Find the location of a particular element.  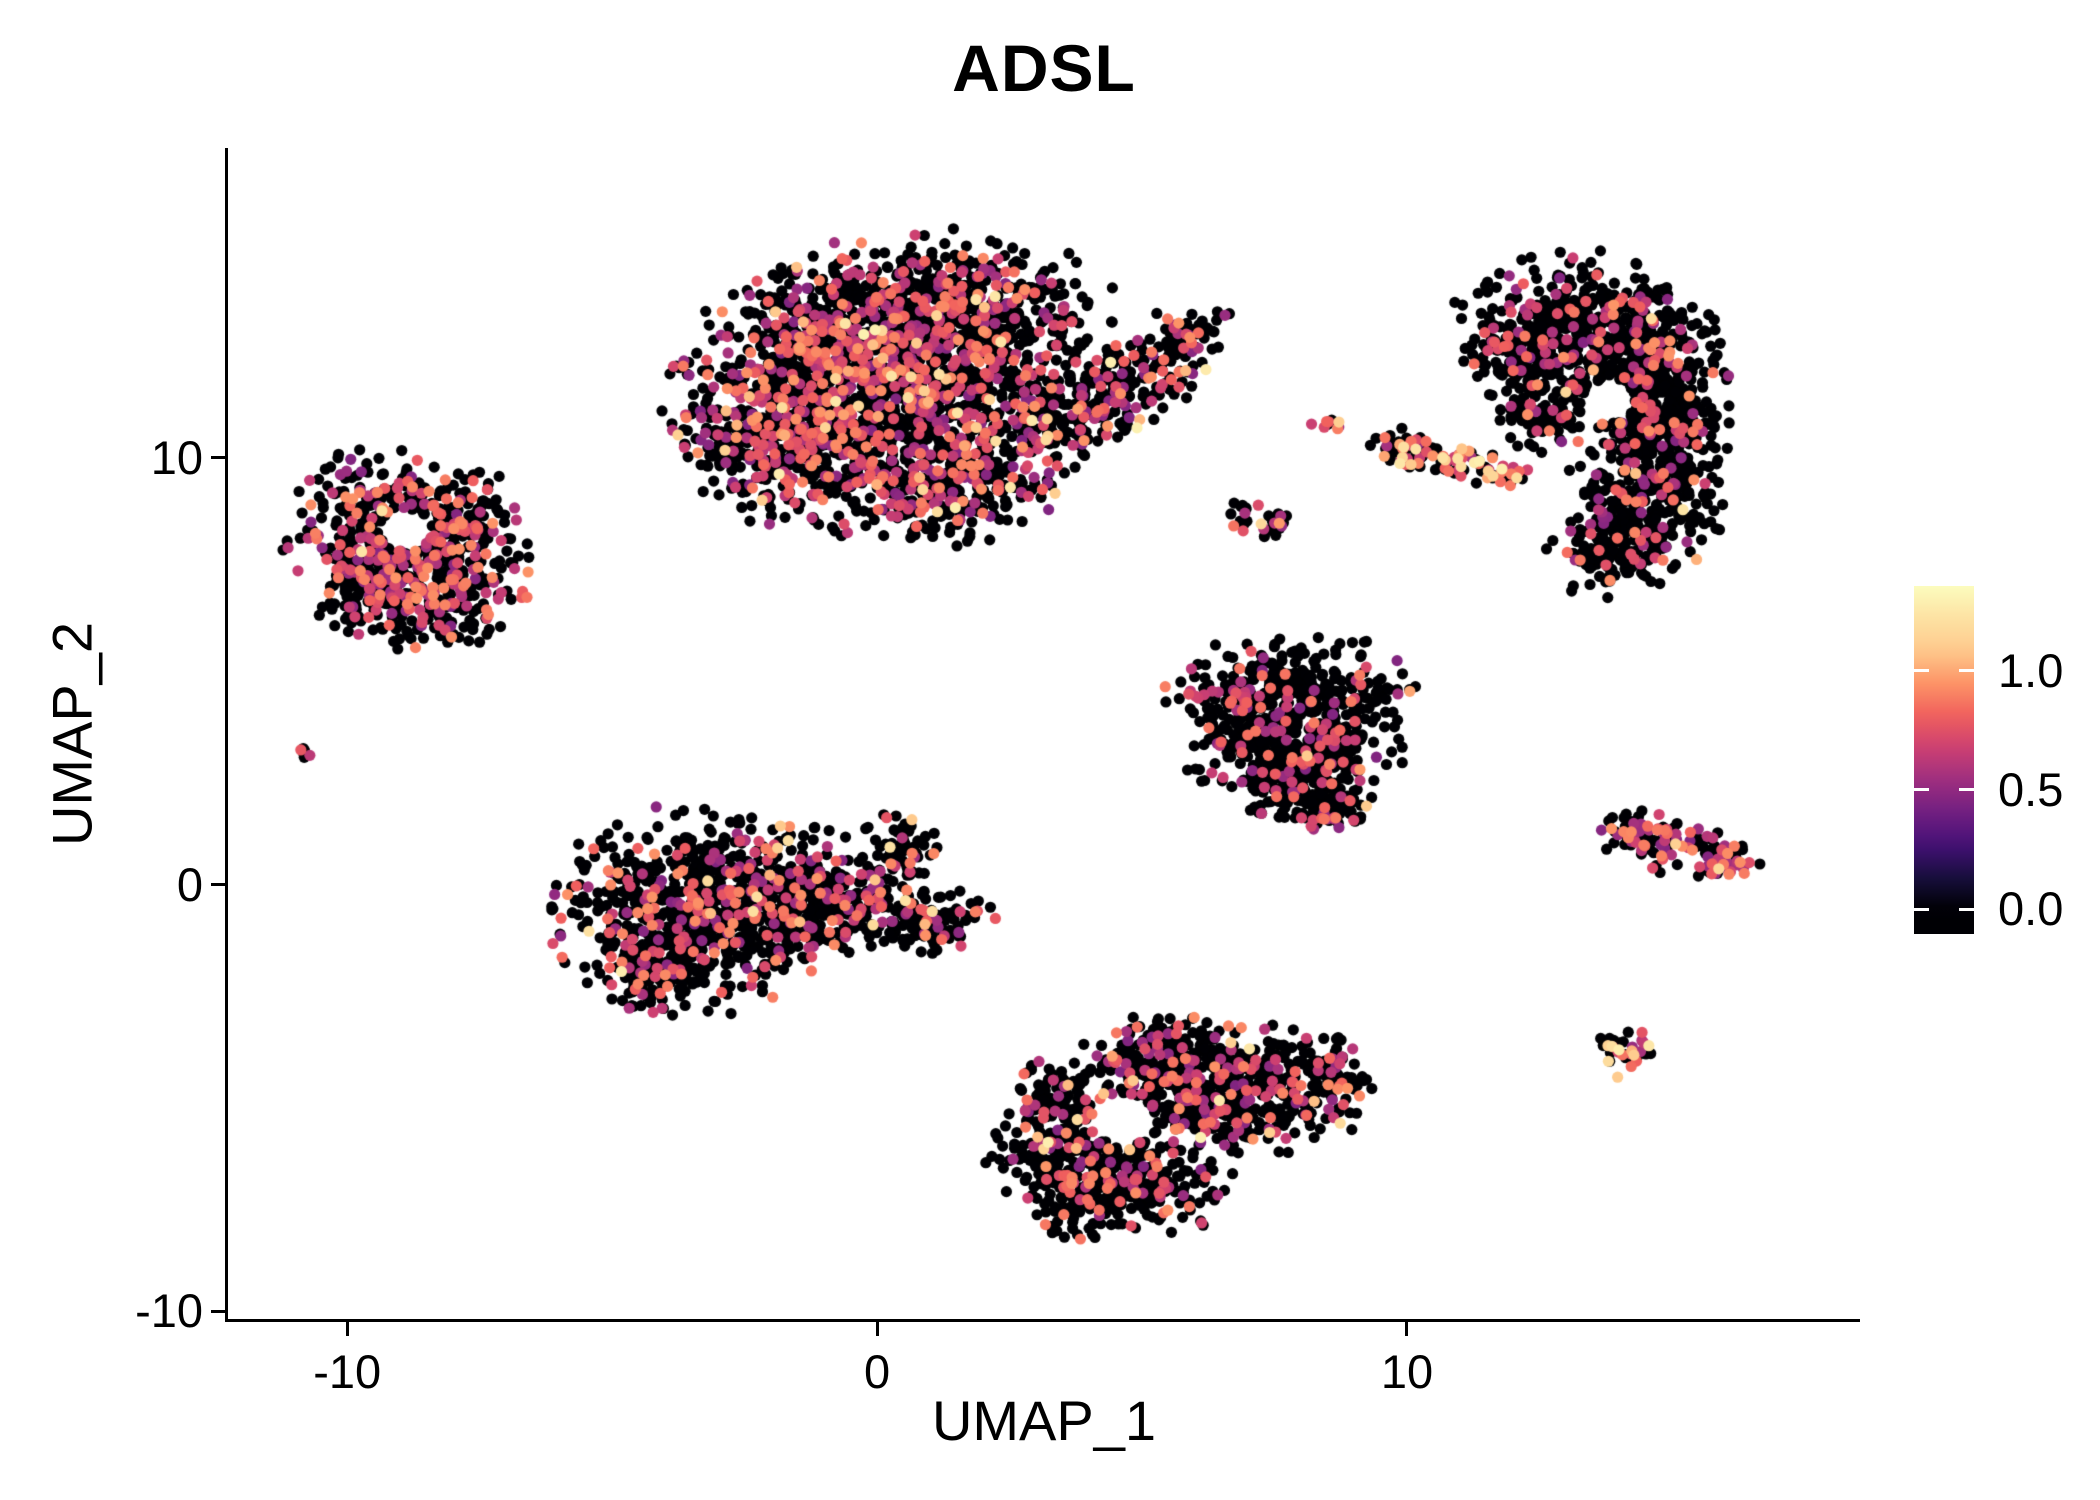

colorbar-tick-label: 0.0 is located at coordinates (2031, 908).